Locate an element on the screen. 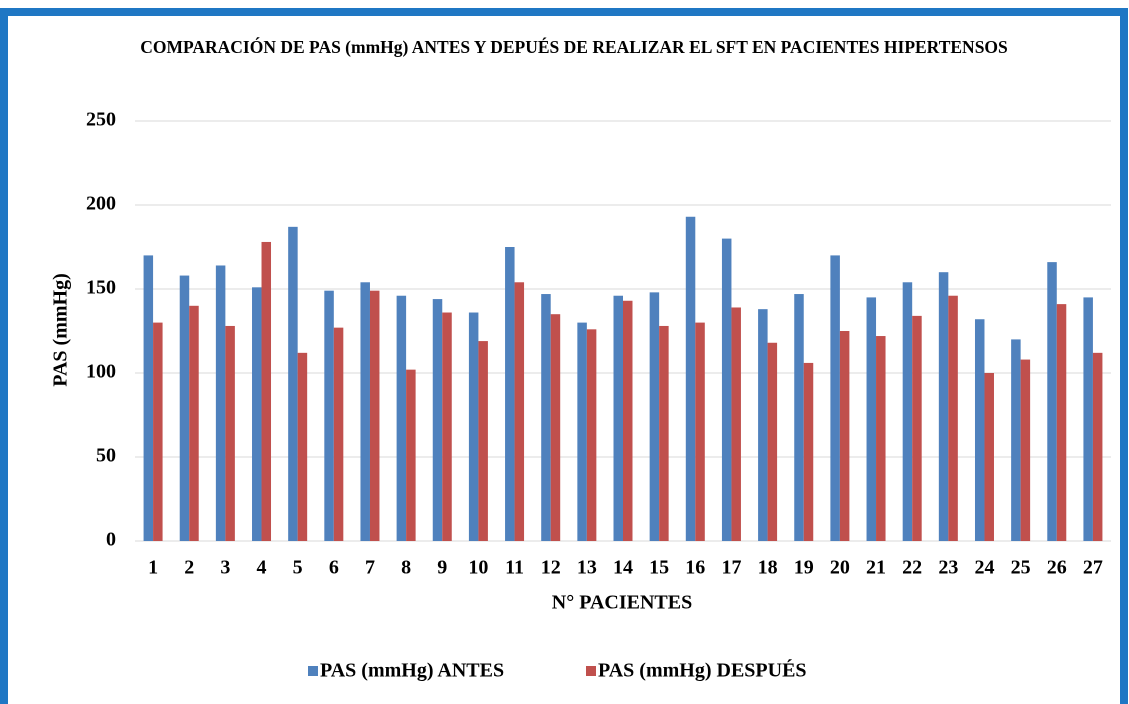 Image resolution: width=1129 pixels, height=704 pixels. x-tick-label: 9 is located at coordinates (442, 568).